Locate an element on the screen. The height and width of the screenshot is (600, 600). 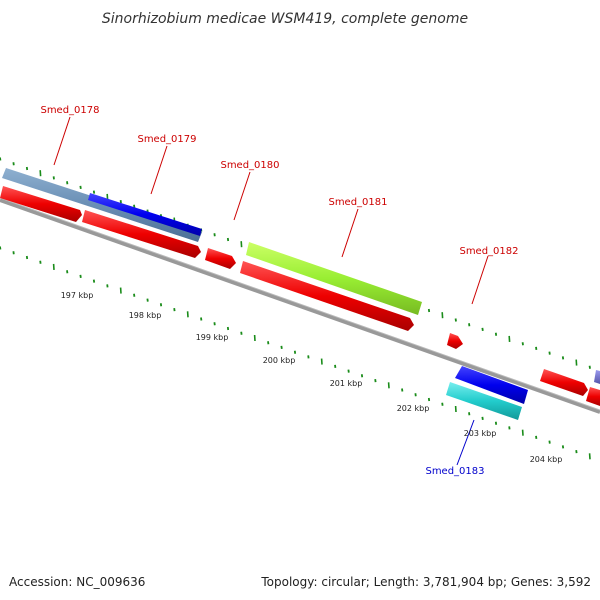
gene-label: Smed_0178 is located at coordinates (69, 110).